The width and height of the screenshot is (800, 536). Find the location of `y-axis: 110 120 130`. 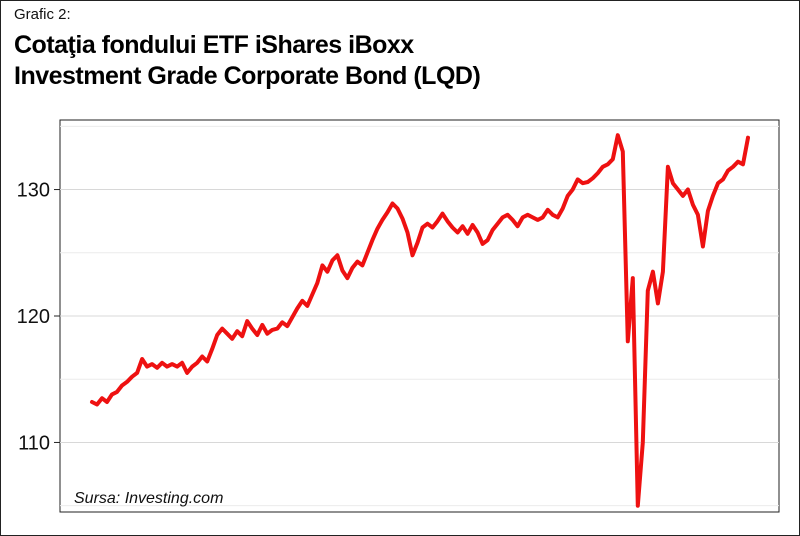

y-axis: 110 120 130 is located at coordinates (38, 317).